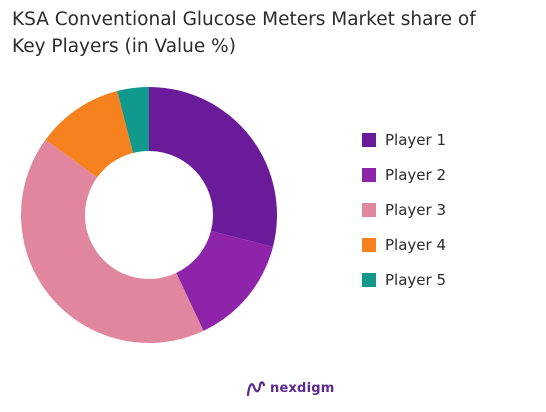 This screenshot has width=546, height=412. I want to click on legend-item-player-5: Player 5, so click(404, 279).